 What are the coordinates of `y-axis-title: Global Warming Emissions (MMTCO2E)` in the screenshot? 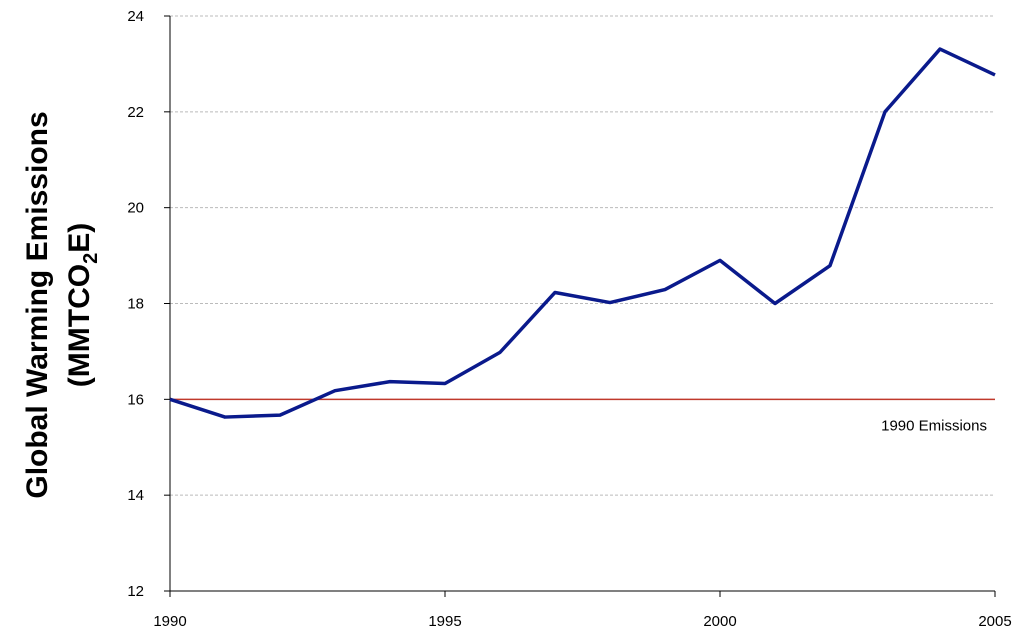 It's located at (61, 304).